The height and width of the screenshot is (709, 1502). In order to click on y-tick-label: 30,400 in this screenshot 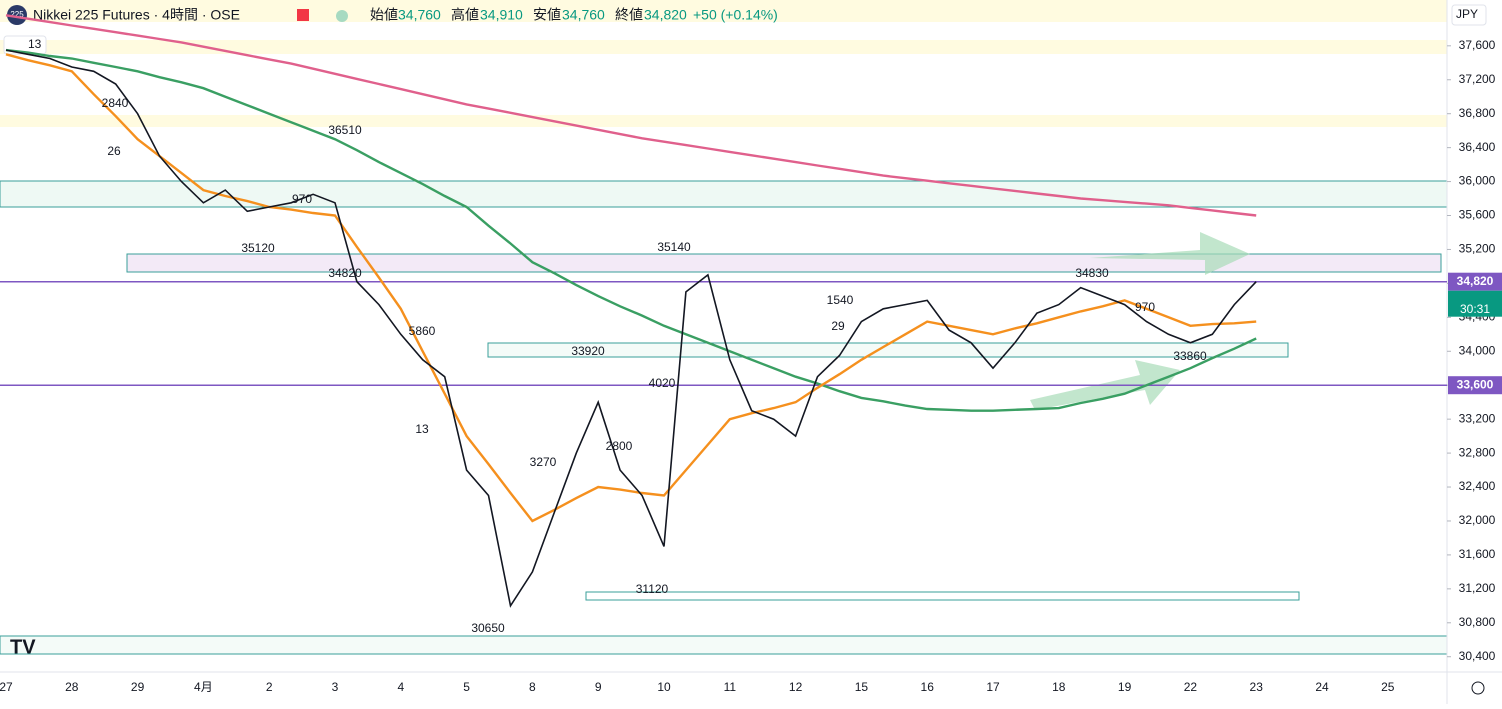, I will do `click(1477, 656)`.